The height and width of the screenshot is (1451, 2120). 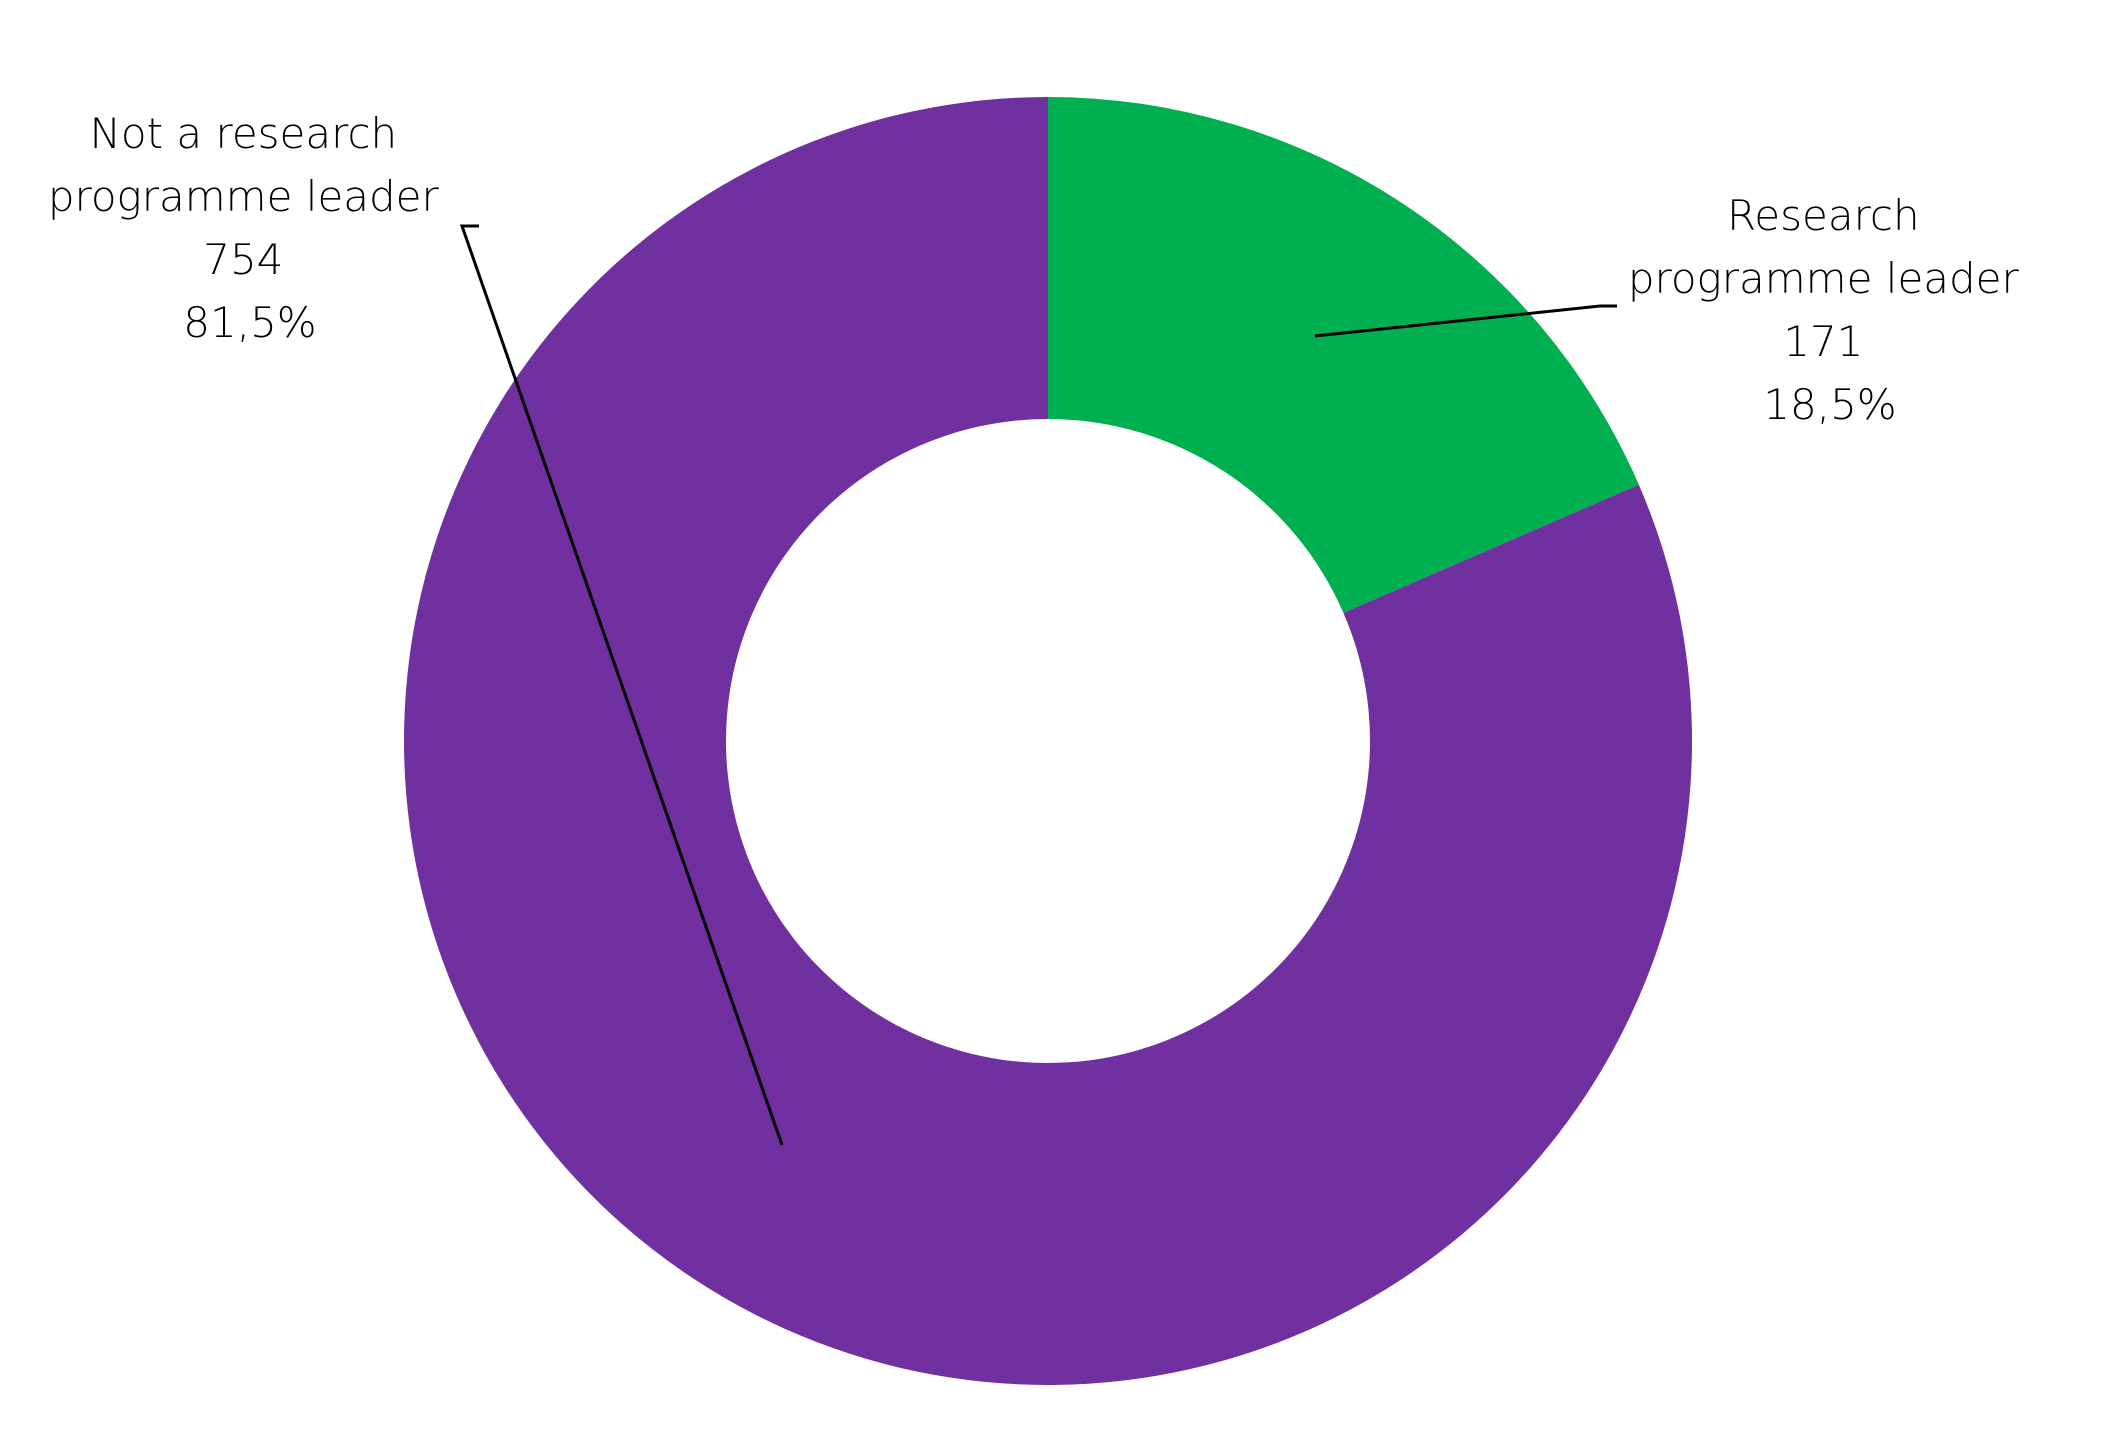 I want to click on slice-research-programme-leader, so click(x=1343, y=355).